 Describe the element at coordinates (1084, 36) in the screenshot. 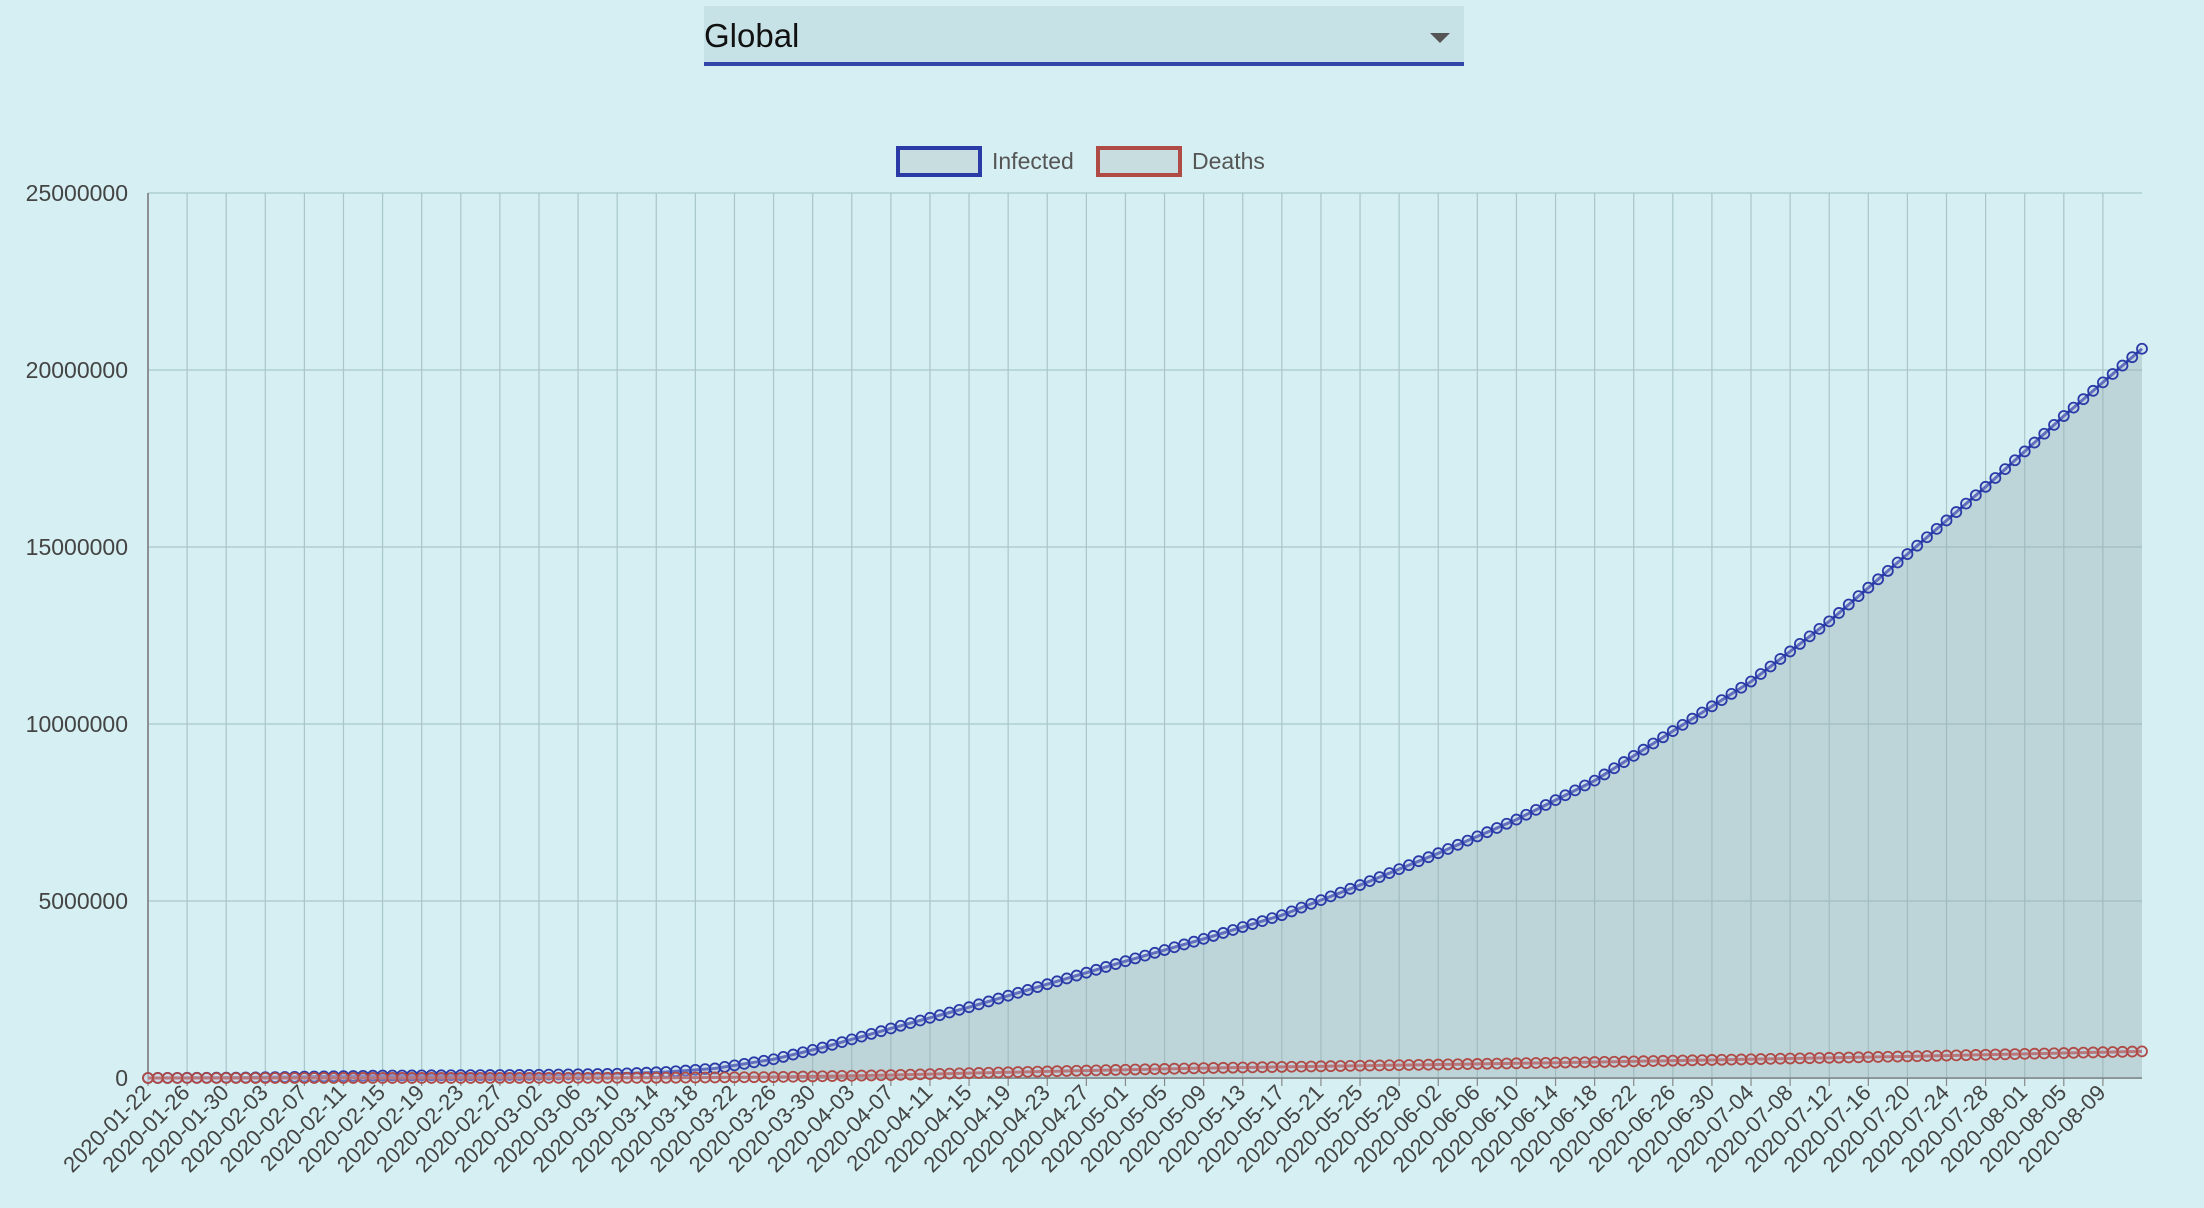

I see `region-select: Global` at that location.